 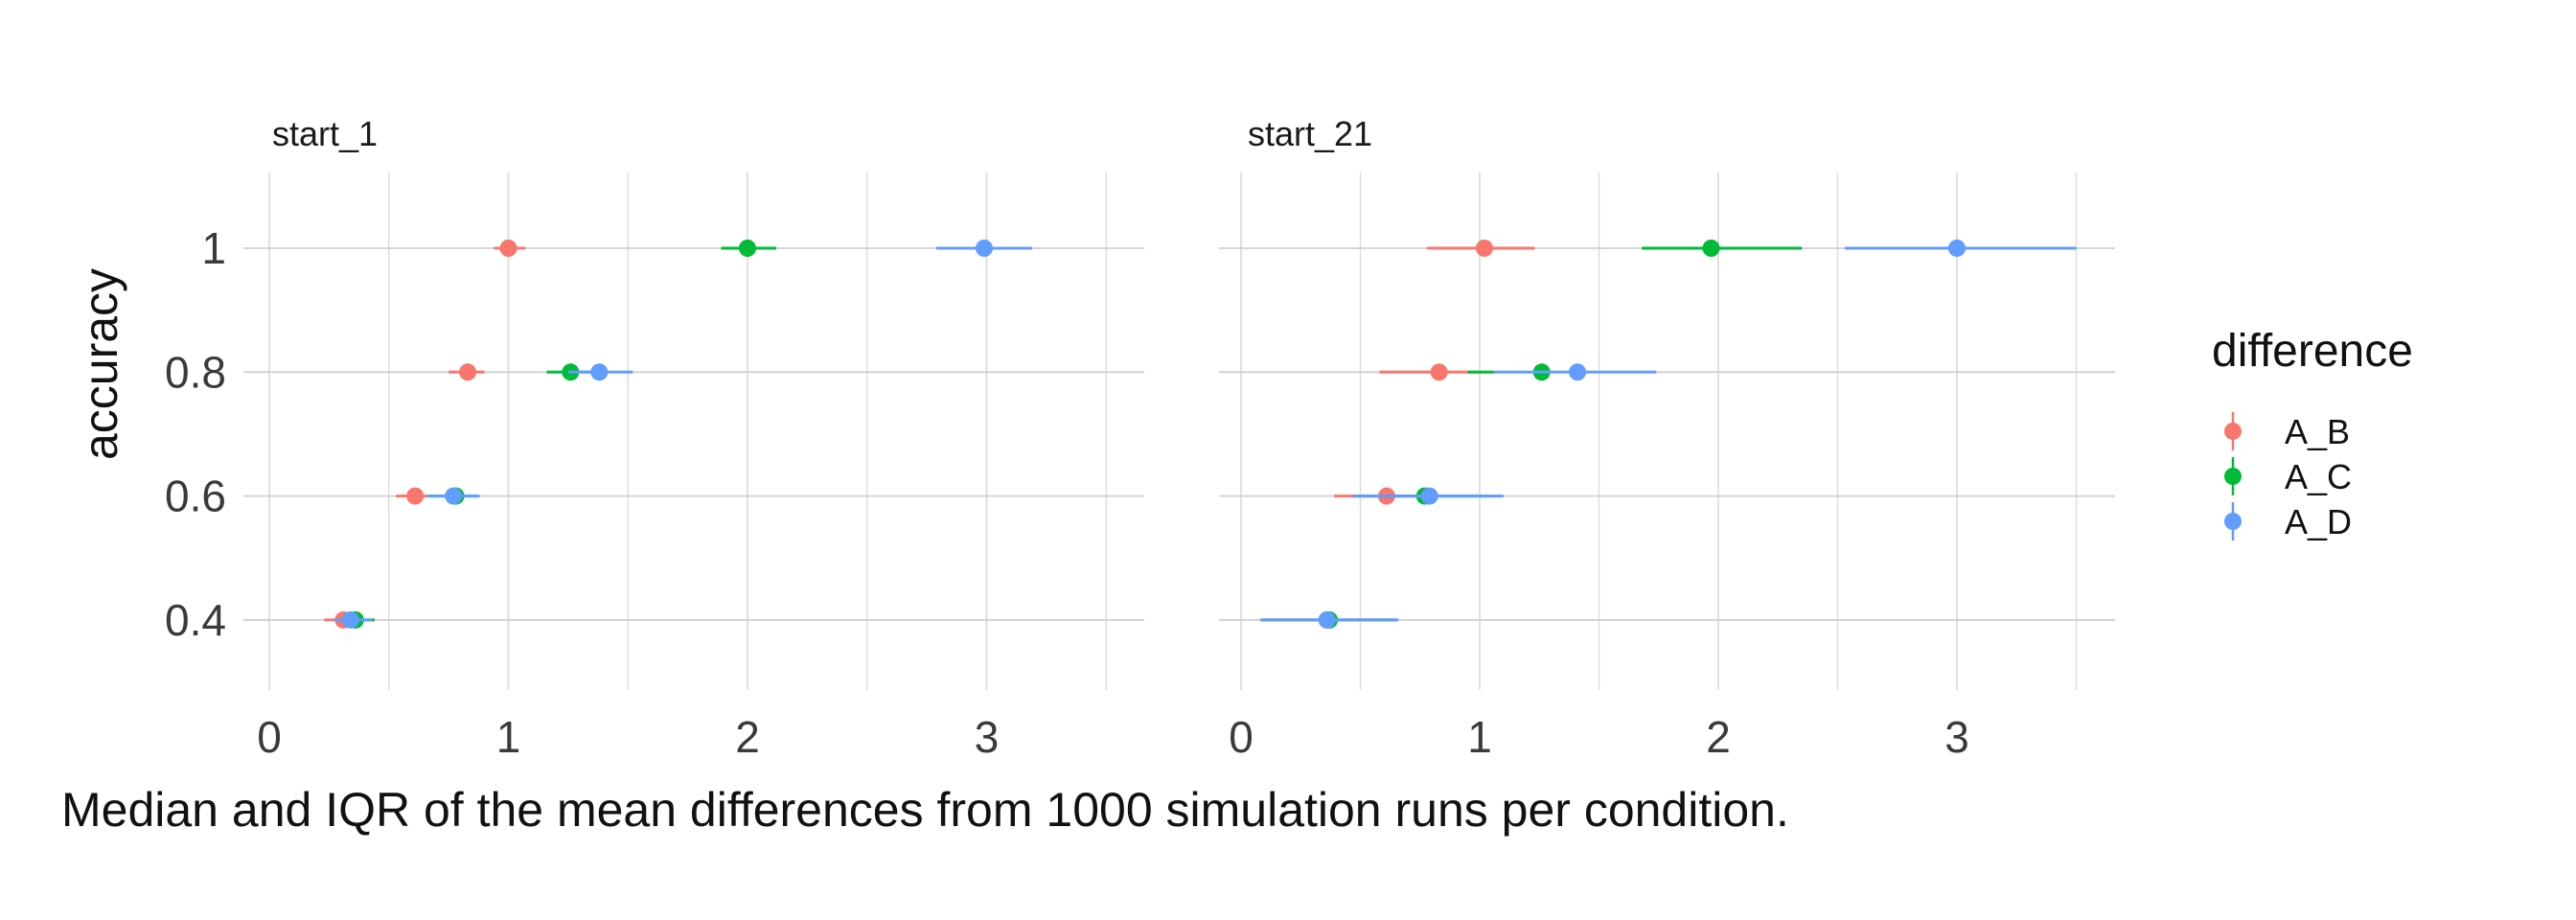 I want to click on legend-label: A_C, so click(x=2318, y=476).